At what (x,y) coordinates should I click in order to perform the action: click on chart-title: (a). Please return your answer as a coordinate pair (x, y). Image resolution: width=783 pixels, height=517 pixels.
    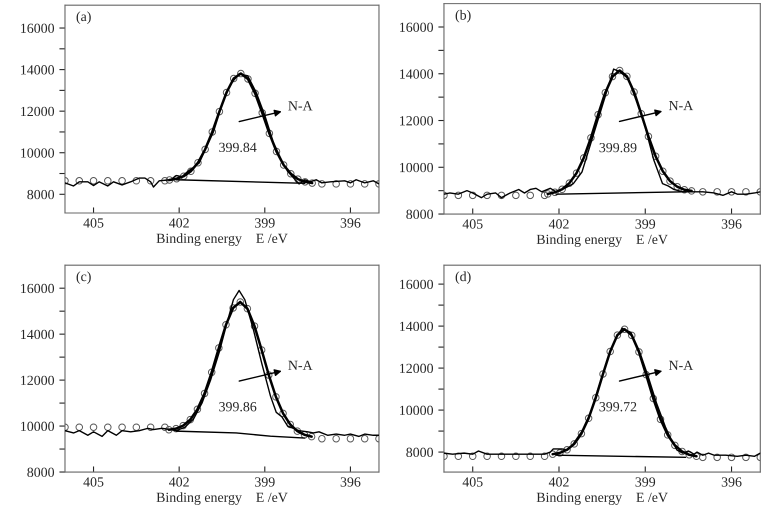
    Looking at the image, I should click on (83, 17).